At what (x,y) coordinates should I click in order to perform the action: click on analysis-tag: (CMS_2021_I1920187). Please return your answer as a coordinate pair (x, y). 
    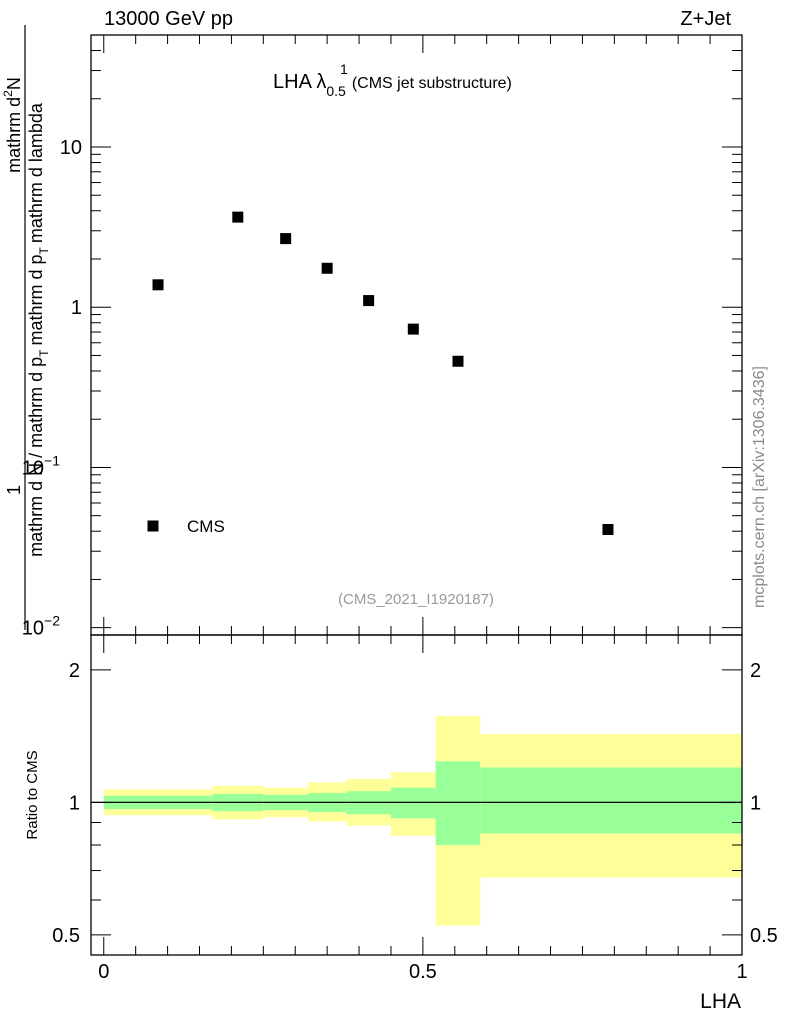
    Looking at the image, I should click on (416, 599).